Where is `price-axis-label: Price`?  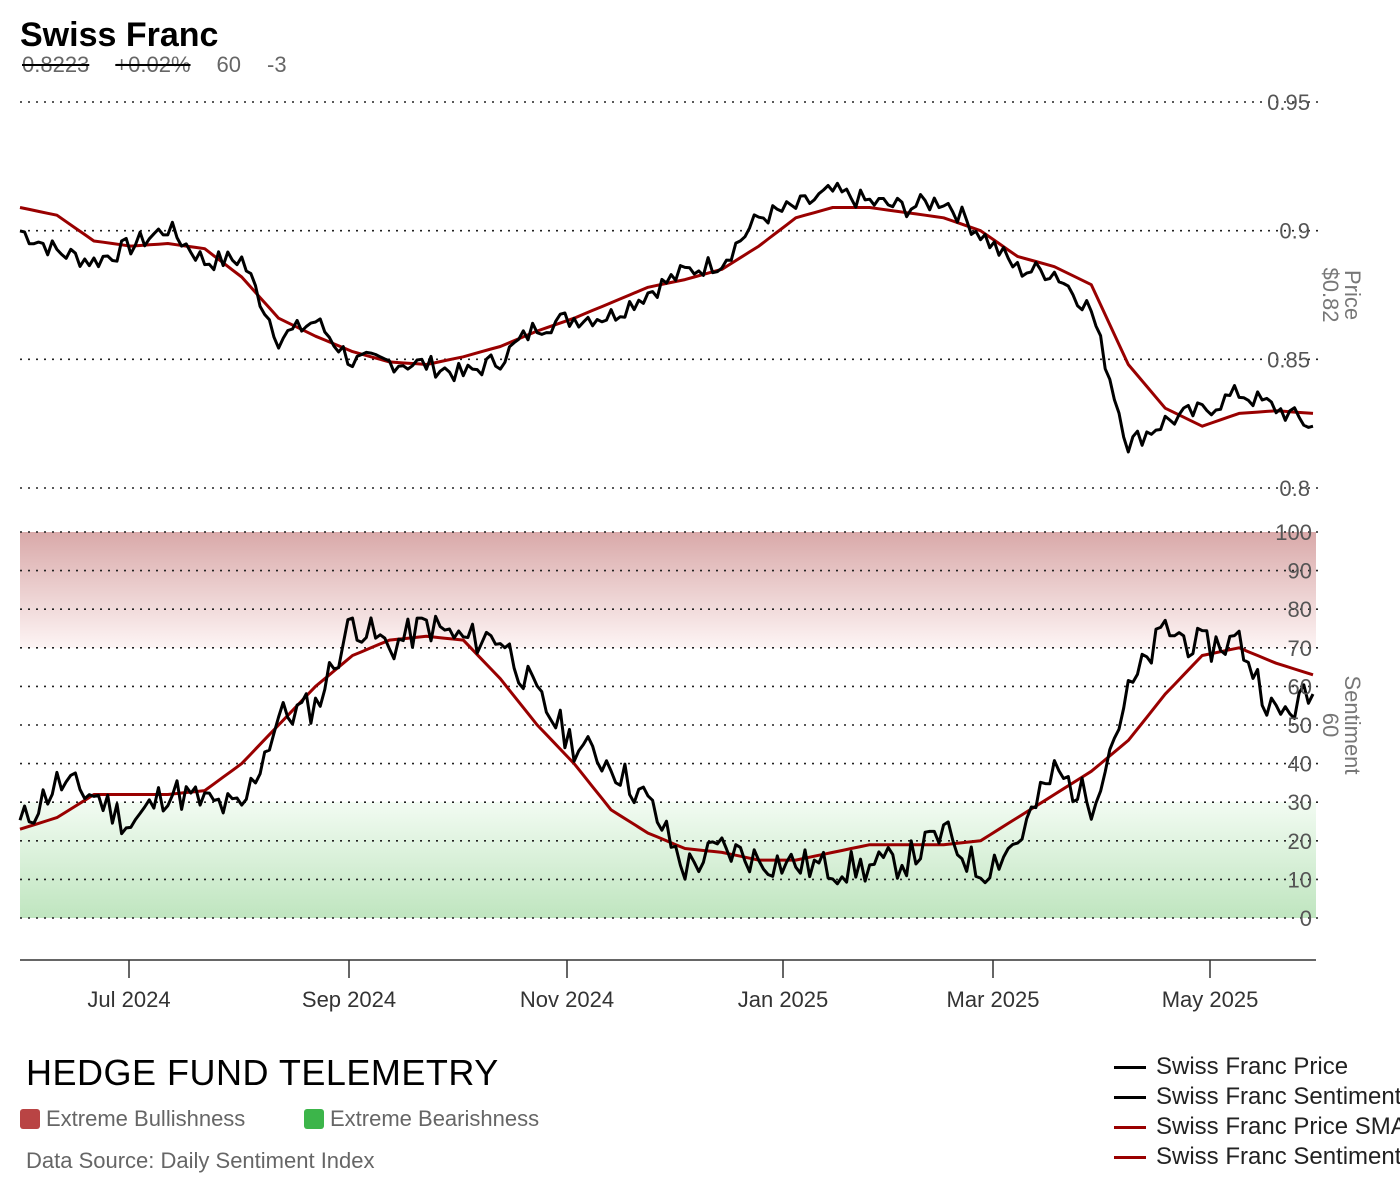 price-axis-label: Price is located at coordinates (1352, 295).